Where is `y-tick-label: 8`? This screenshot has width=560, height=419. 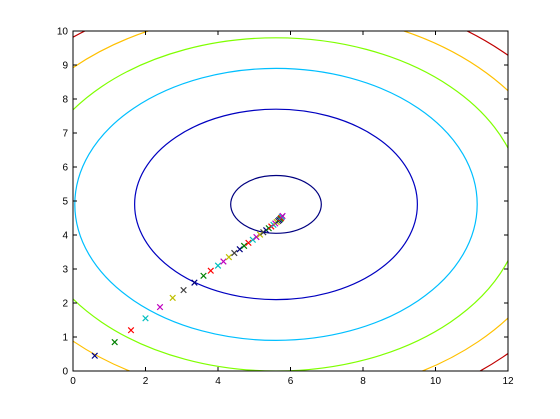 y-tick-label: 8 is located at coordinates (65, 100).